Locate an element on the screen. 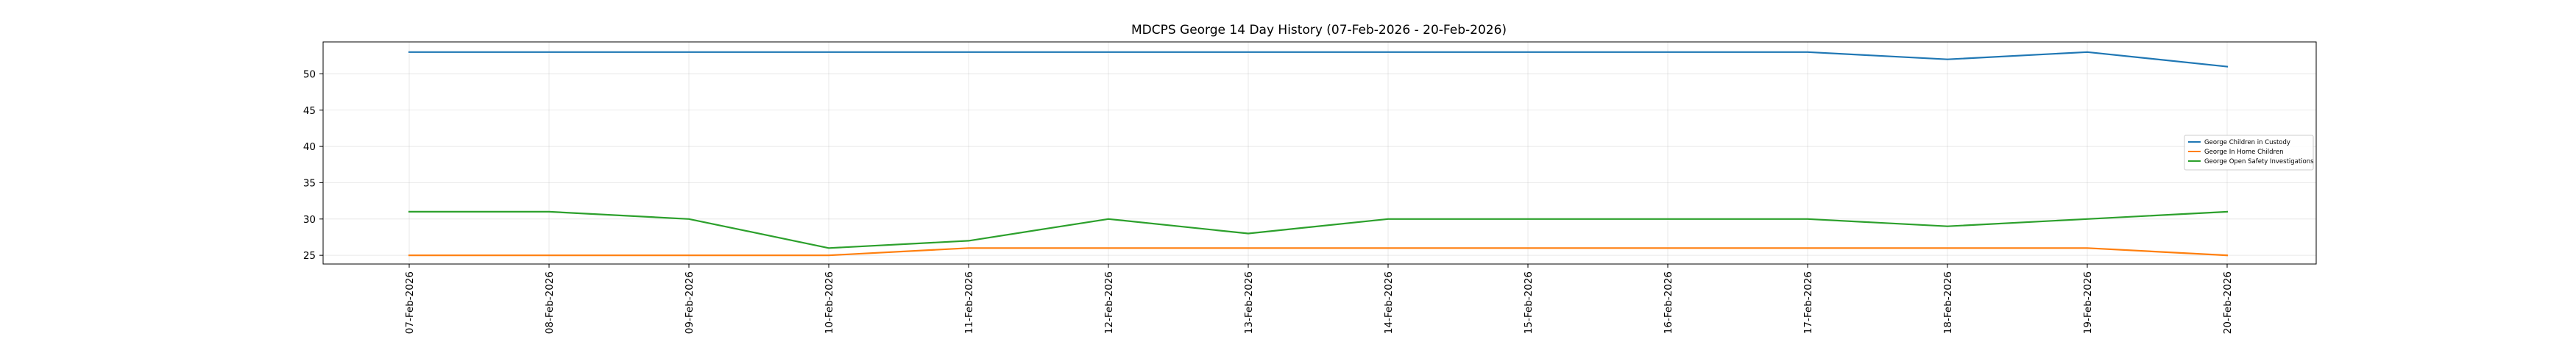 This screenshot has width=2576, height=353. x-tick-label: 11-Feb-2026 is located at coordinates (969, 303).